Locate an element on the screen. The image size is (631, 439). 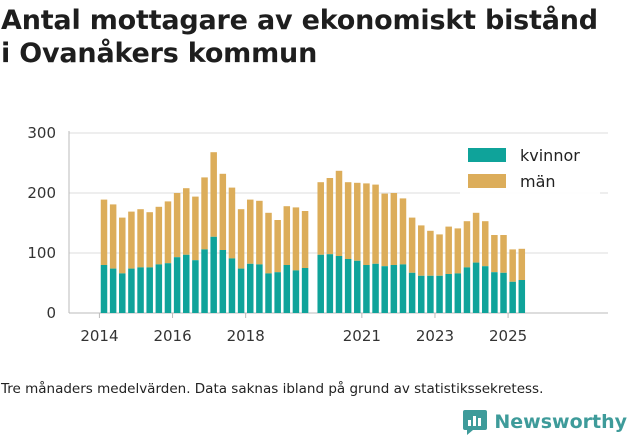
x-tick-label: 2014 is located at coordinates (99, 336).